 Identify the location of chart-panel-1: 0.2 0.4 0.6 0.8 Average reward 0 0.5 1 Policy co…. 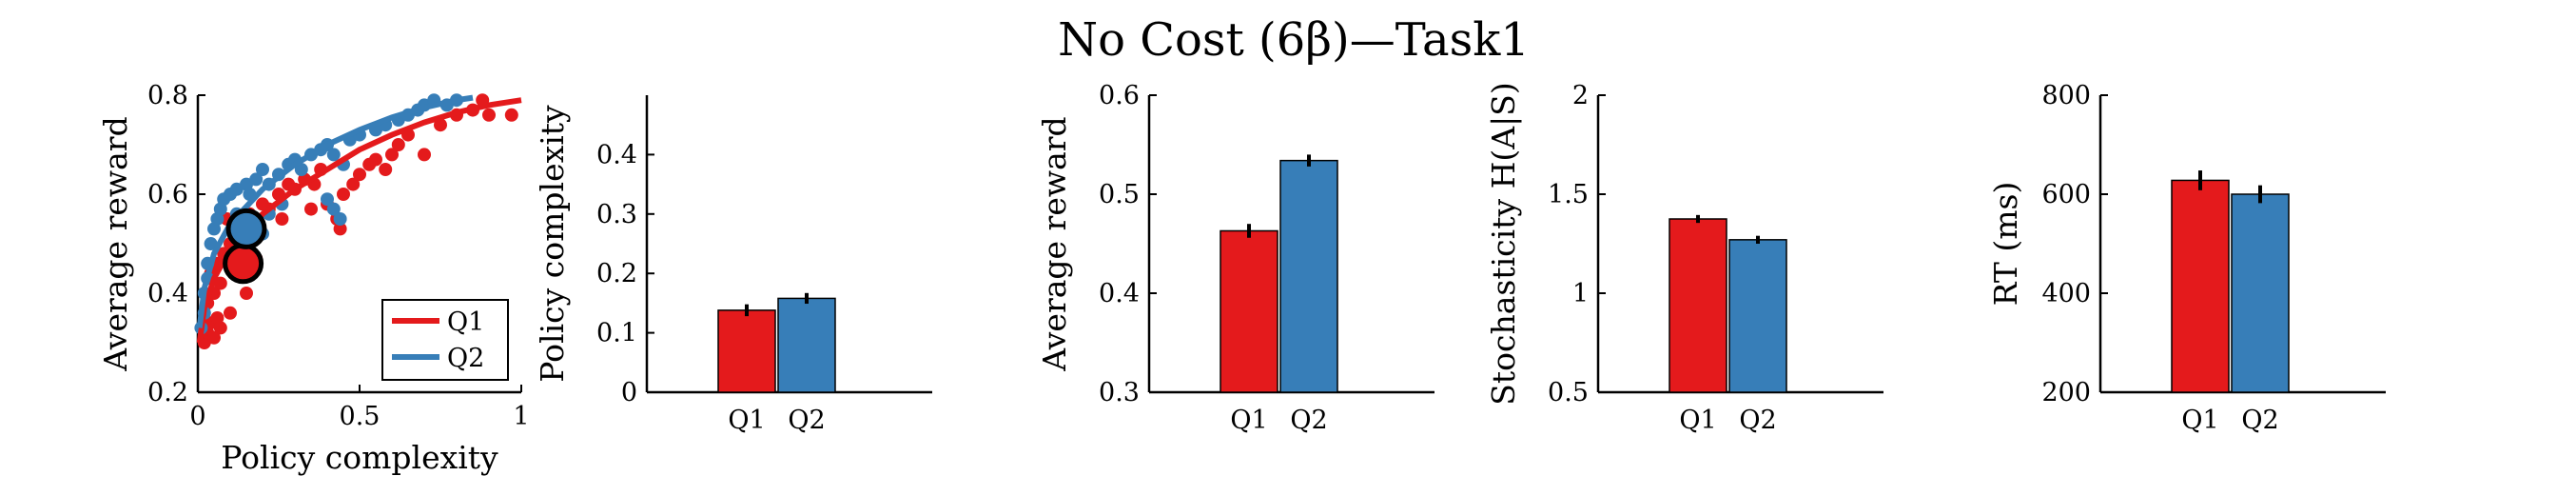
(313, 278).